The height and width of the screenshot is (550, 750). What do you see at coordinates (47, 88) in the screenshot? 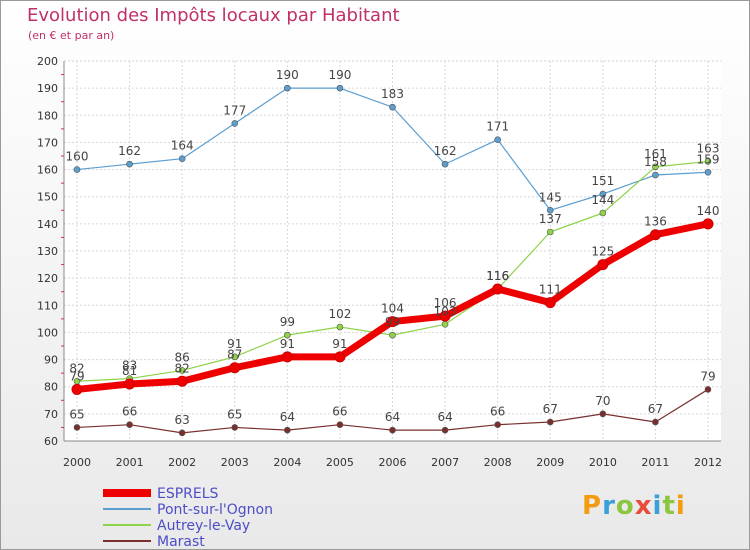
I see `y-tick-label: 190` at bounding box center [47, 88].